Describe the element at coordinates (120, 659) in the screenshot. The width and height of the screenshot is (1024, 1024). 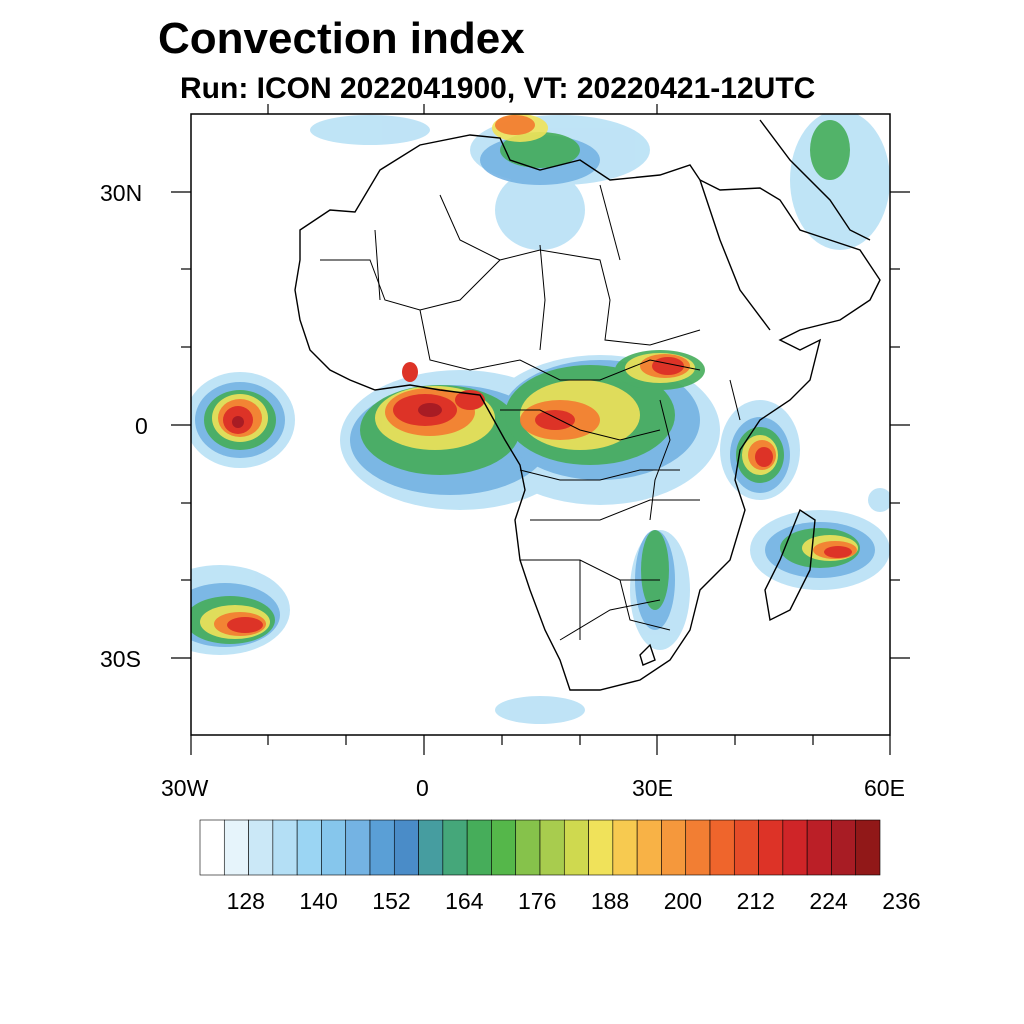
I see `lat-label-30s: 30S` at that location.